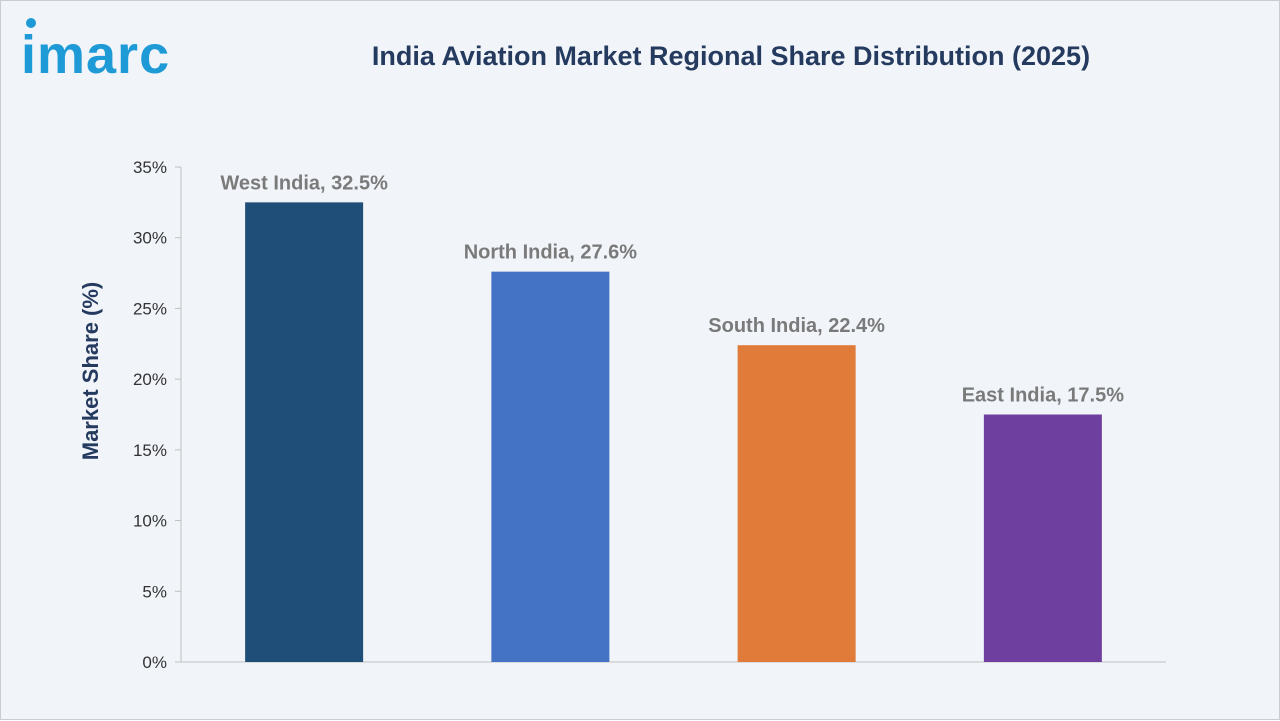 Image resolution: width=1280 pixels, height=721 pixels. Describe the element at coordinates (796, 326) in the screenshot. I see `data-label: South India, 22.4%` at that location.